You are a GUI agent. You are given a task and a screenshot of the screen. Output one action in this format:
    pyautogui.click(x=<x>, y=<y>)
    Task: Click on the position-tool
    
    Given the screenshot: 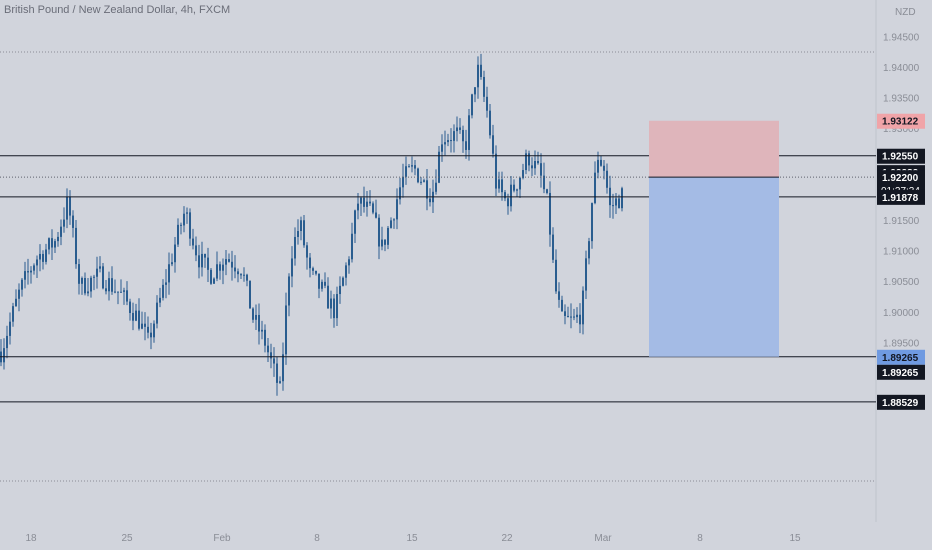 What is the action you would take?
    pyautogui.click(x=714, y=238)
    